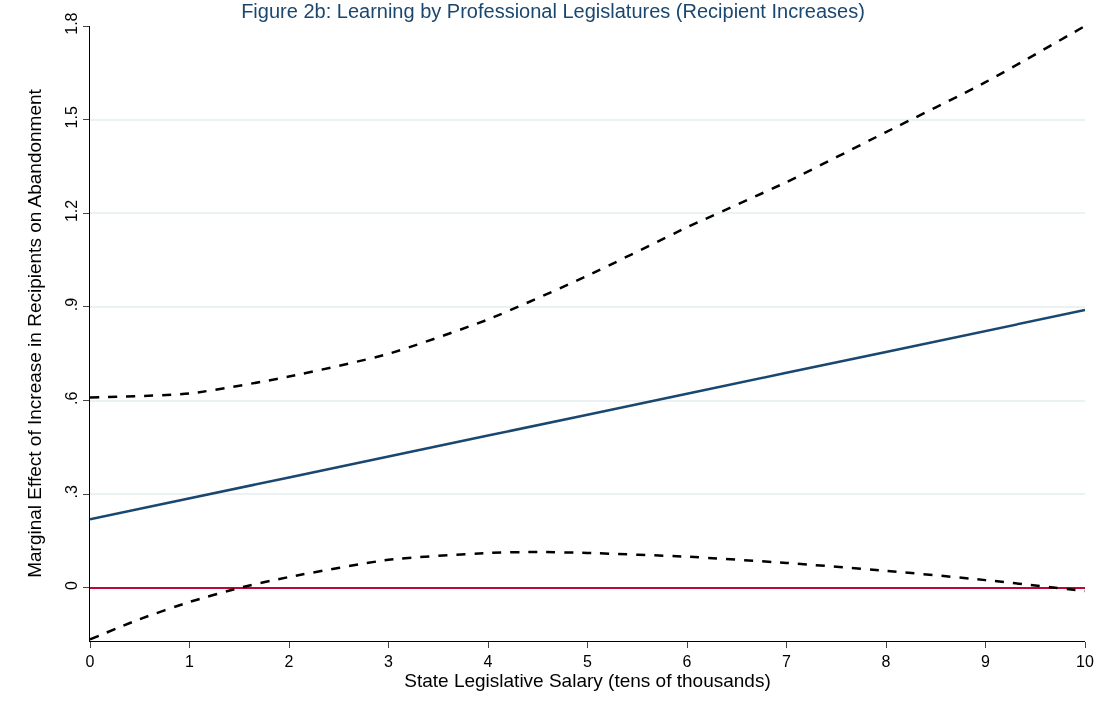 The width and height of the screenshot is (1106, 711). Describe the element at coordinates (289, 662) in the screenshot. I see `x-tick-label: 2` at that location.